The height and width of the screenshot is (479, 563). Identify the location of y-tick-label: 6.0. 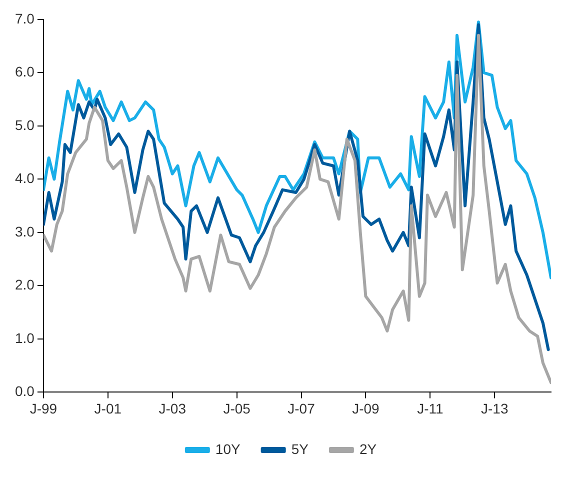
(24, 72).